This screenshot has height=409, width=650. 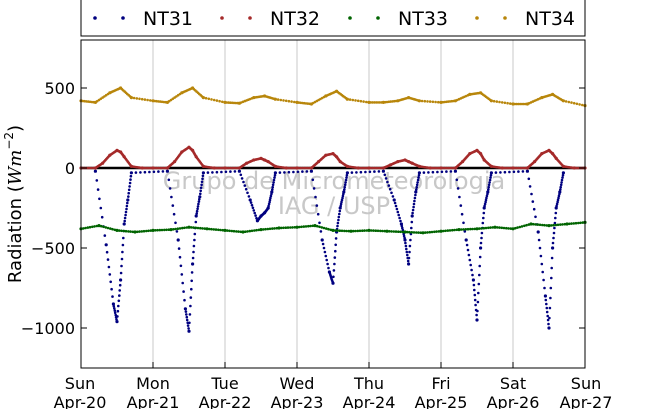 What do you see at coordinates (48, 328) in the screenshot?
I see `y-tick-label: −1000` at bounding box center [48, 328].